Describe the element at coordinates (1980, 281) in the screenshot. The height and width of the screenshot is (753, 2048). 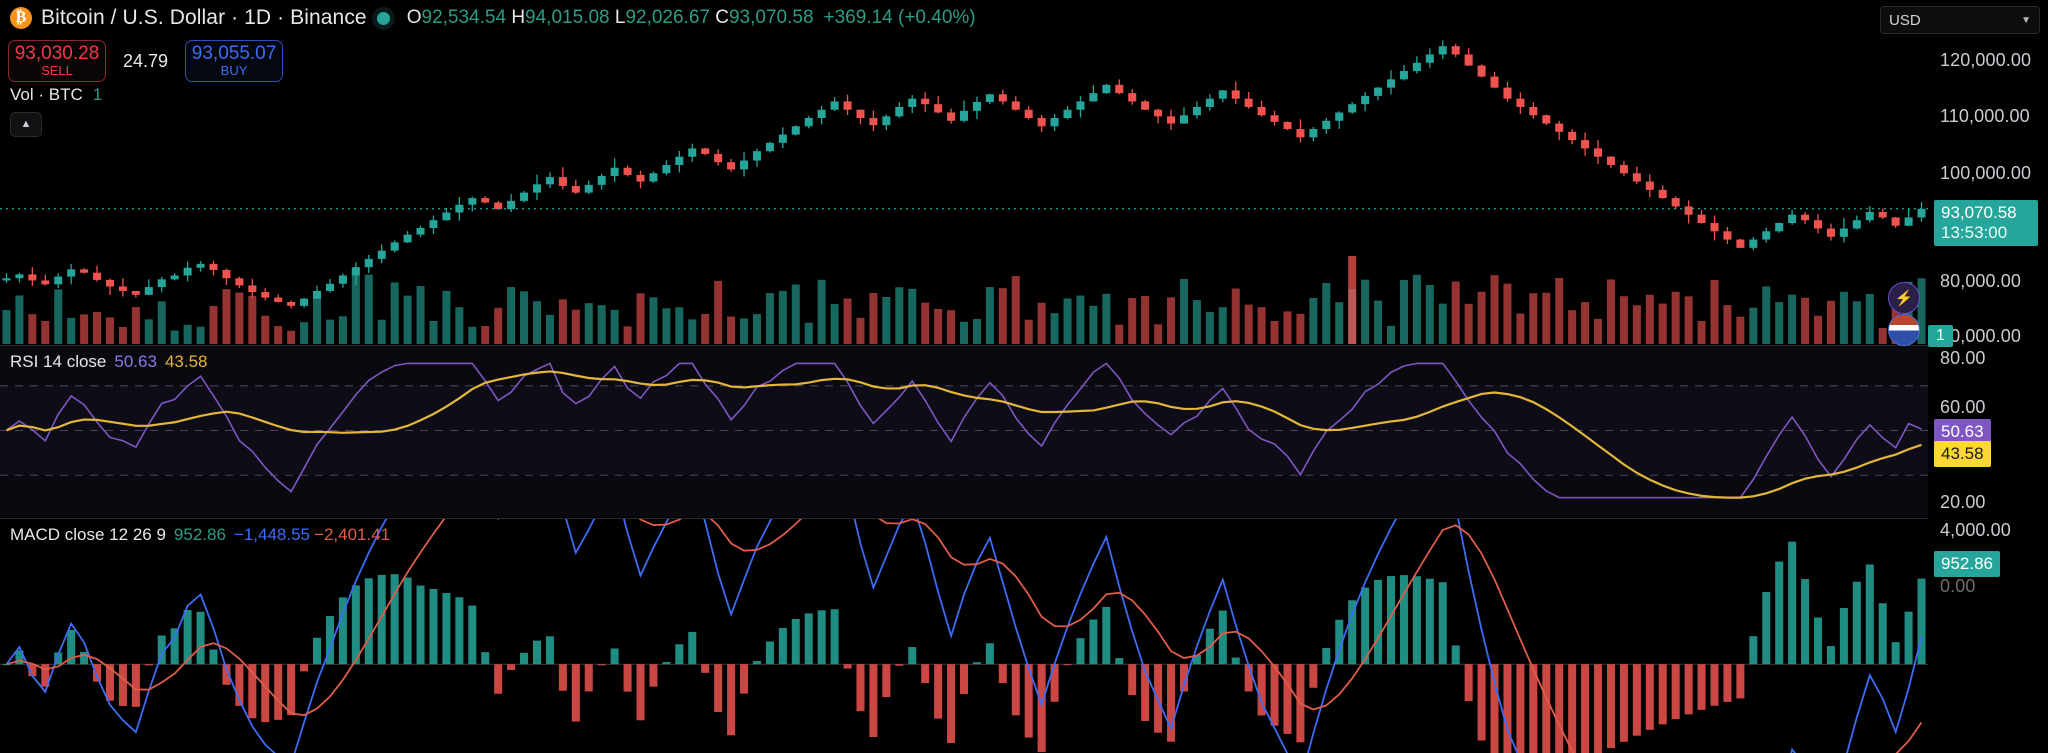
I see `axis-label-80k: 80,000.00` at that location.